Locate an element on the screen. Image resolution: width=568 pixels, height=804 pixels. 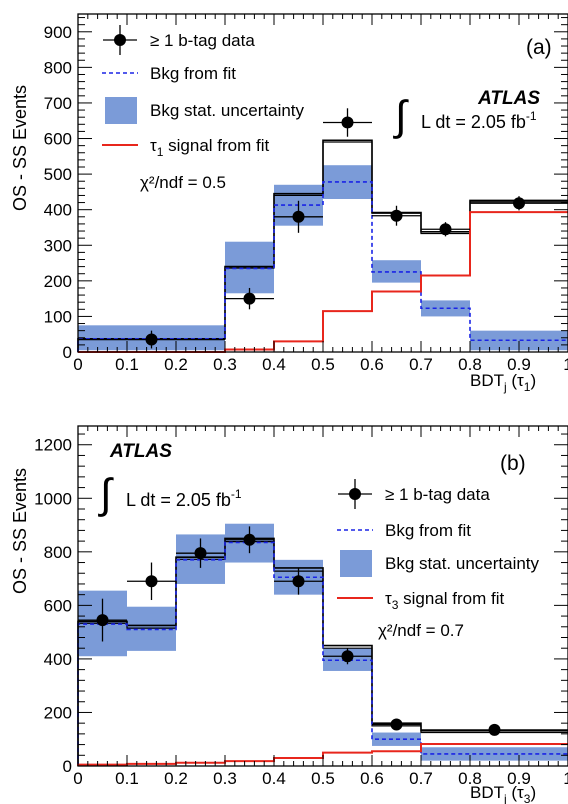
panel-label: (b) is located at coordinates (513, 463).